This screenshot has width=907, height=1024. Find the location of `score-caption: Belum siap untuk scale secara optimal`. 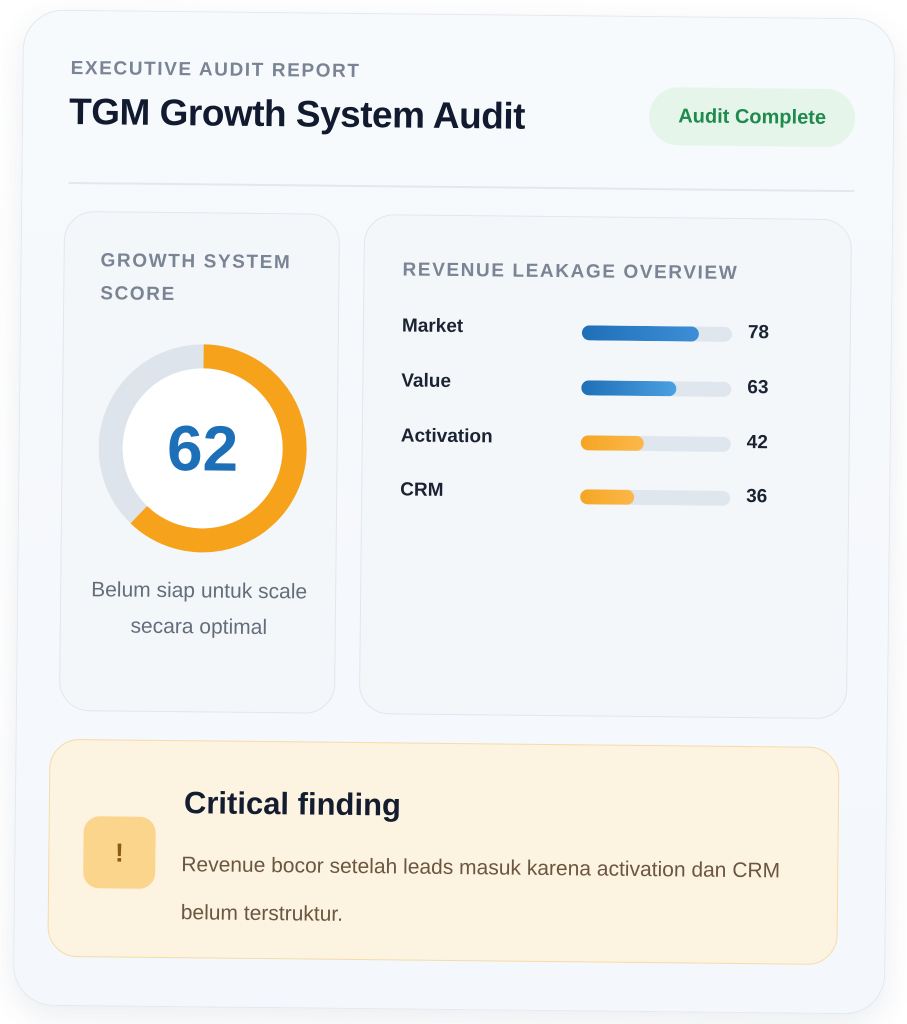

score-caption: Belum siap untuk scale secara optimal is located at coordinates (199, 609).